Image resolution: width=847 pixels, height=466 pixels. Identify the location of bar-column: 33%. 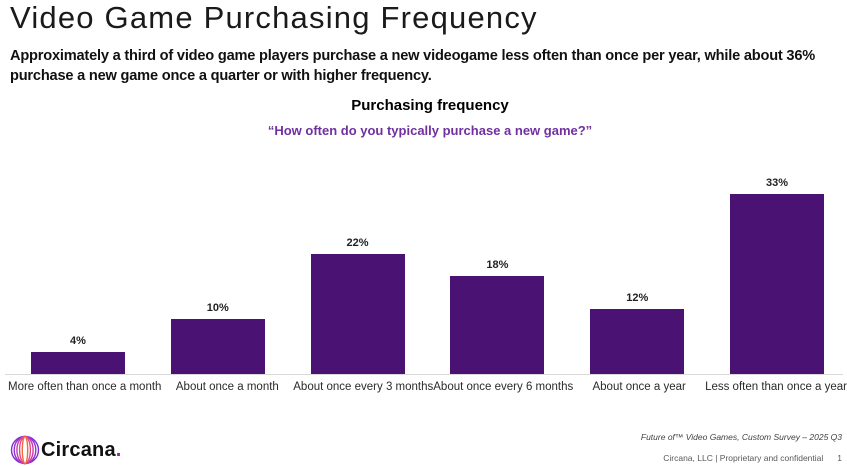
(777, 274).